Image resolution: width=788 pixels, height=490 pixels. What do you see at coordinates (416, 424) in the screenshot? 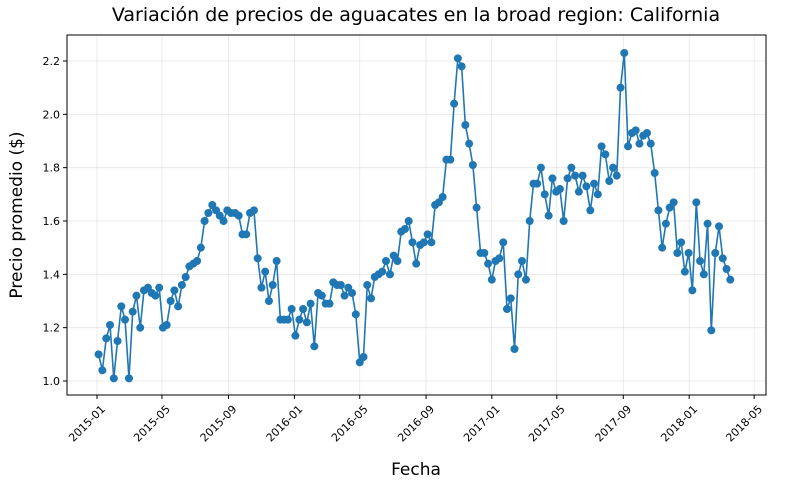
I see `x-tick-label: 2016-09` at bounding box center [416, 424].